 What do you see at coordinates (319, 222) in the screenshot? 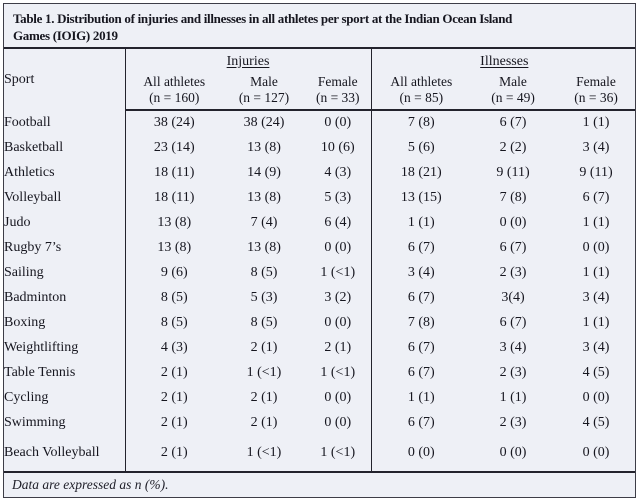
I see `table-row: Judo 13 (8) 7 (4) 6 (4) 1 (1) 0 (0) 1 (1)` at bounding box center [319, 222].